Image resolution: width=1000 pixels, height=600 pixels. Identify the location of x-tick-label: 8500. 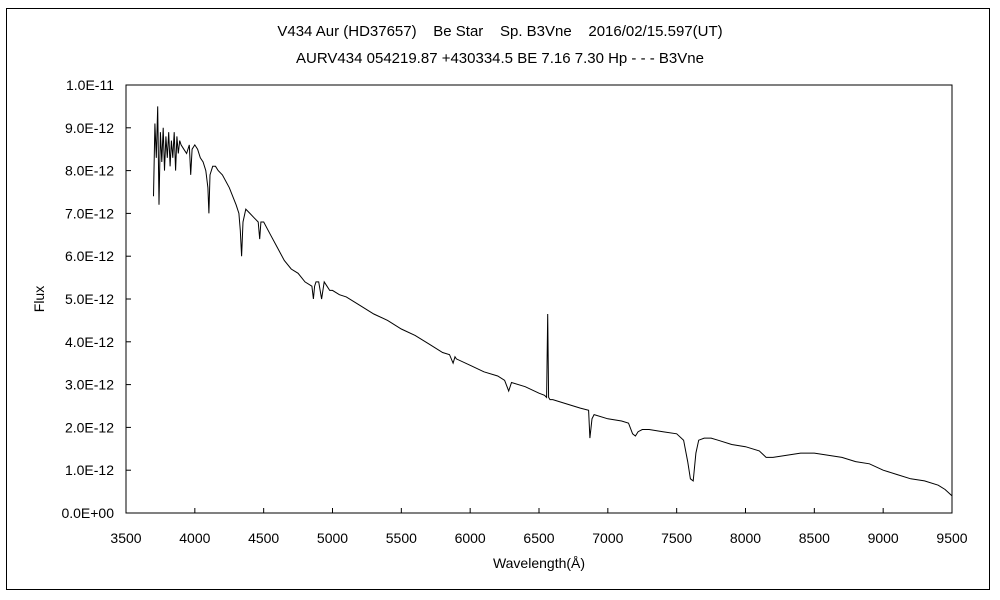
(814, 538).